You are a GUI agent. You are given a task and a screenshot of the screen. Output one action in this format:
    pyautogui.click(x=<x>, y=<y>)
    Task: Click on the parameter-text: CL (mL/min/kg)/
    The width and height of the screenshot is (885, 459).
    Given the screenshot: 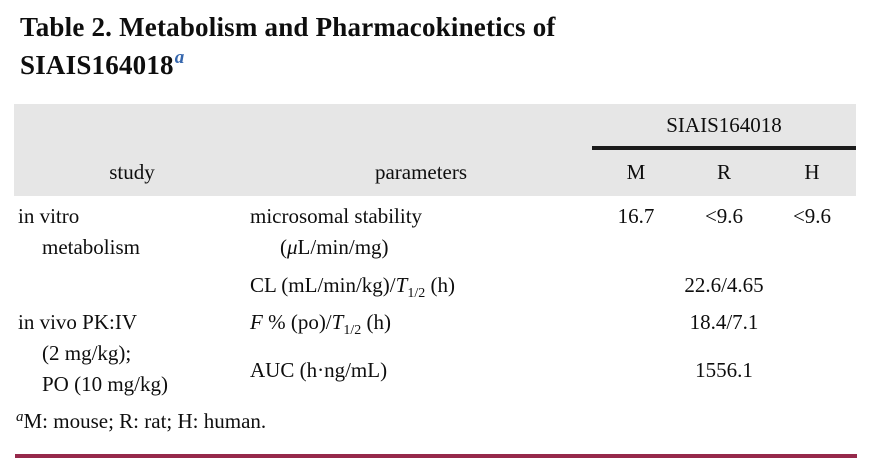 What is the action you would take?
    pyautogui.click(x=323, y=285)
    